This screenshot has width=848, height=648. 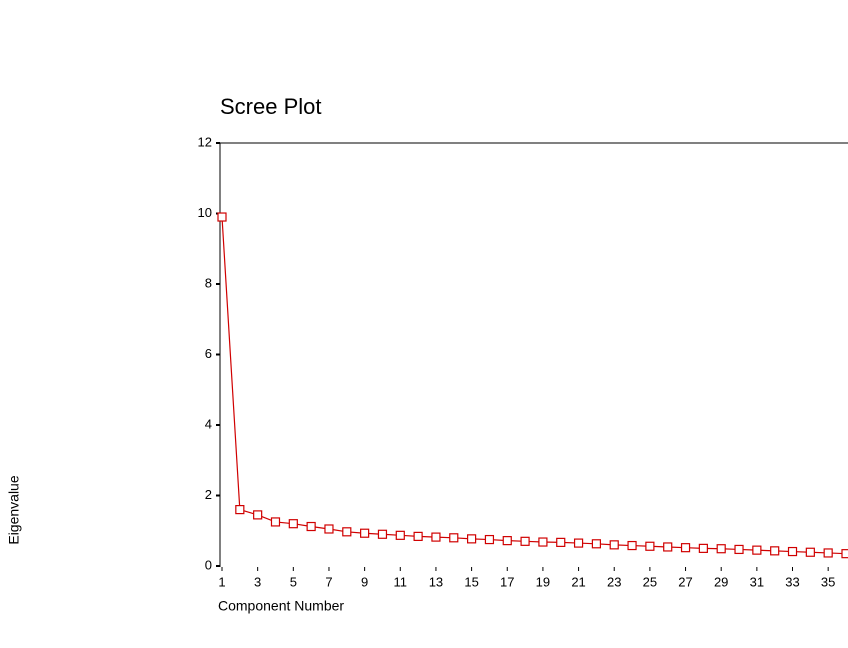 I want to click on x-tick-label: 27, so click(x=685, y=581).